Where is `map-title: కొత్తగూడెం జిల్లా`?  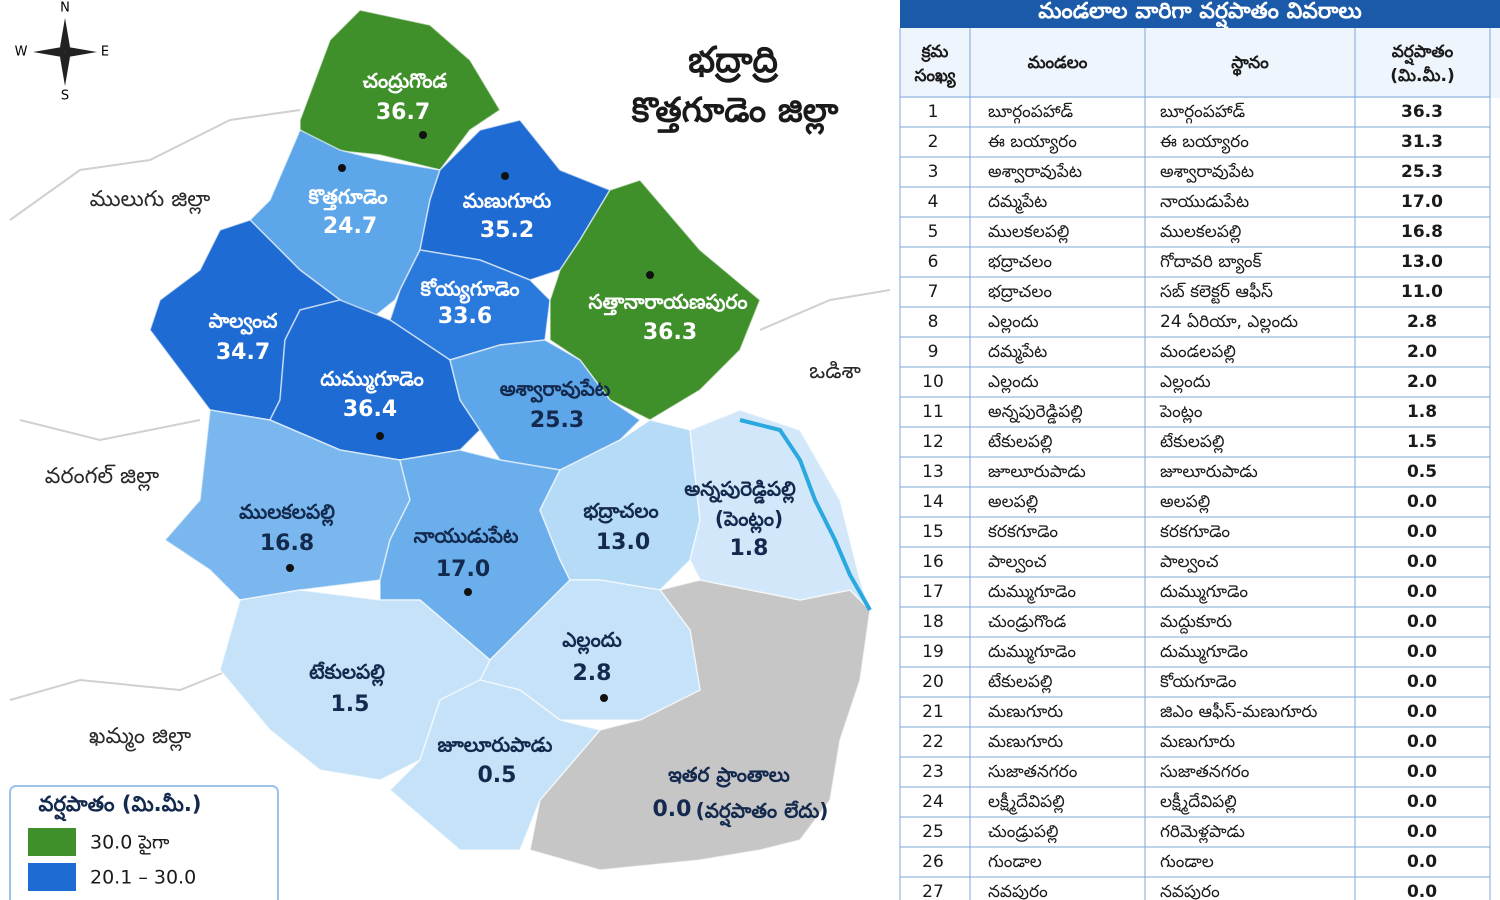
map-title: కొత్తగూడెం జిల్లా is located at coordinates (735, 113).